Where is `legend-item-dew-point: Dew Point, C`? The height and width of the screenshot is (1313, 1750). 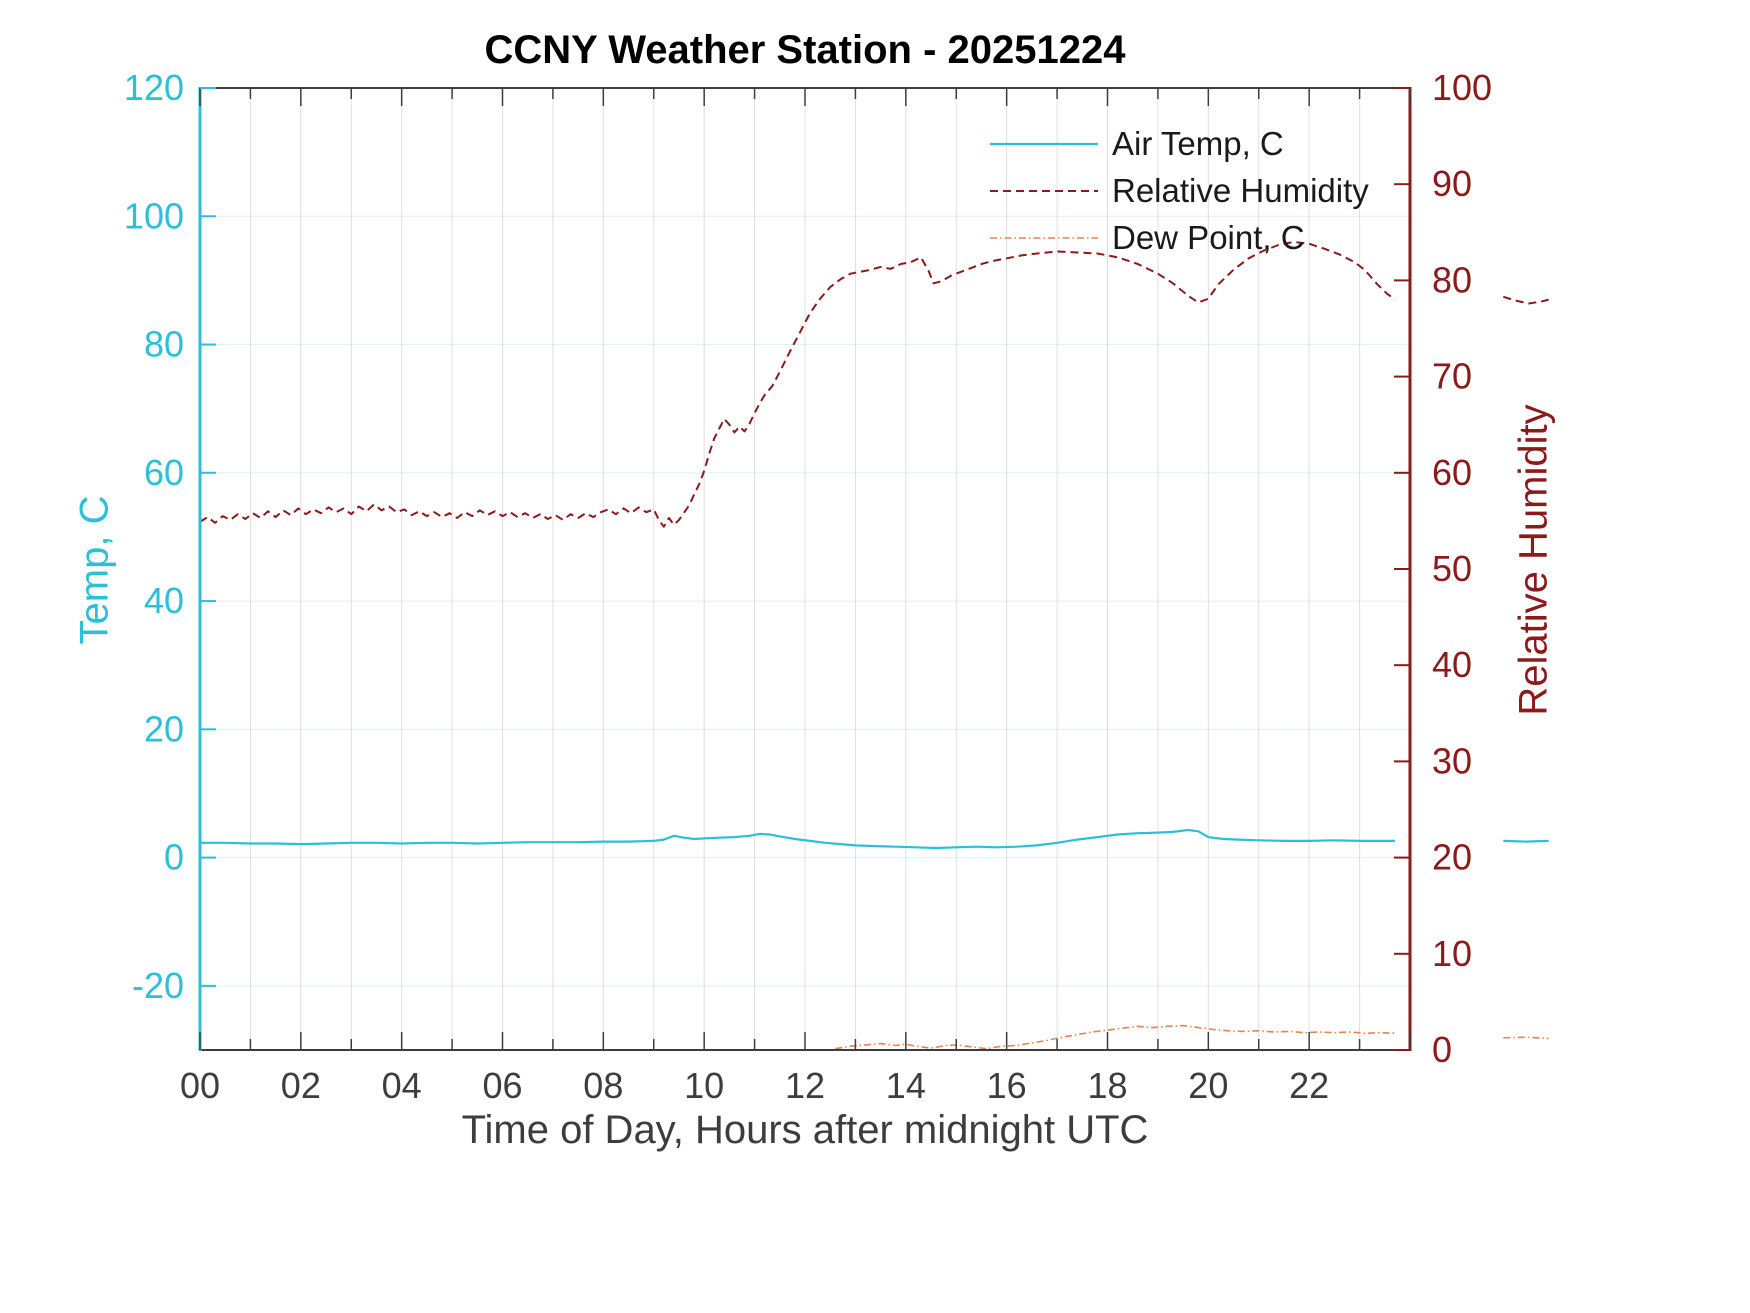 legend-item-dew-point: Dew Point, C is located at coordinates (1178, 237).